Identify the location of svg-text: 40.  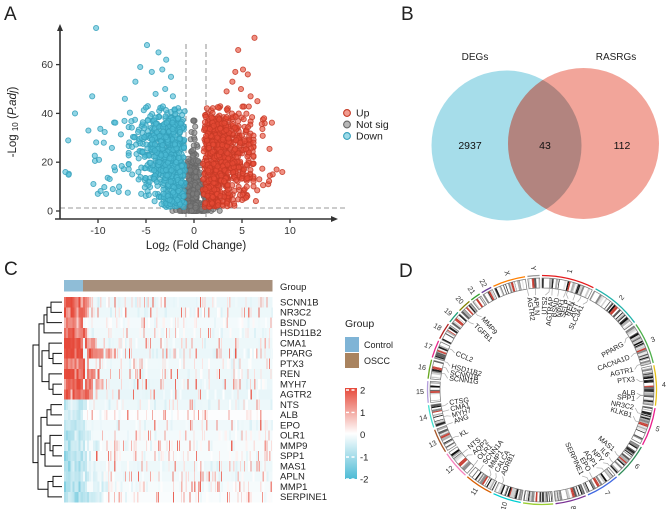
(47, 114).